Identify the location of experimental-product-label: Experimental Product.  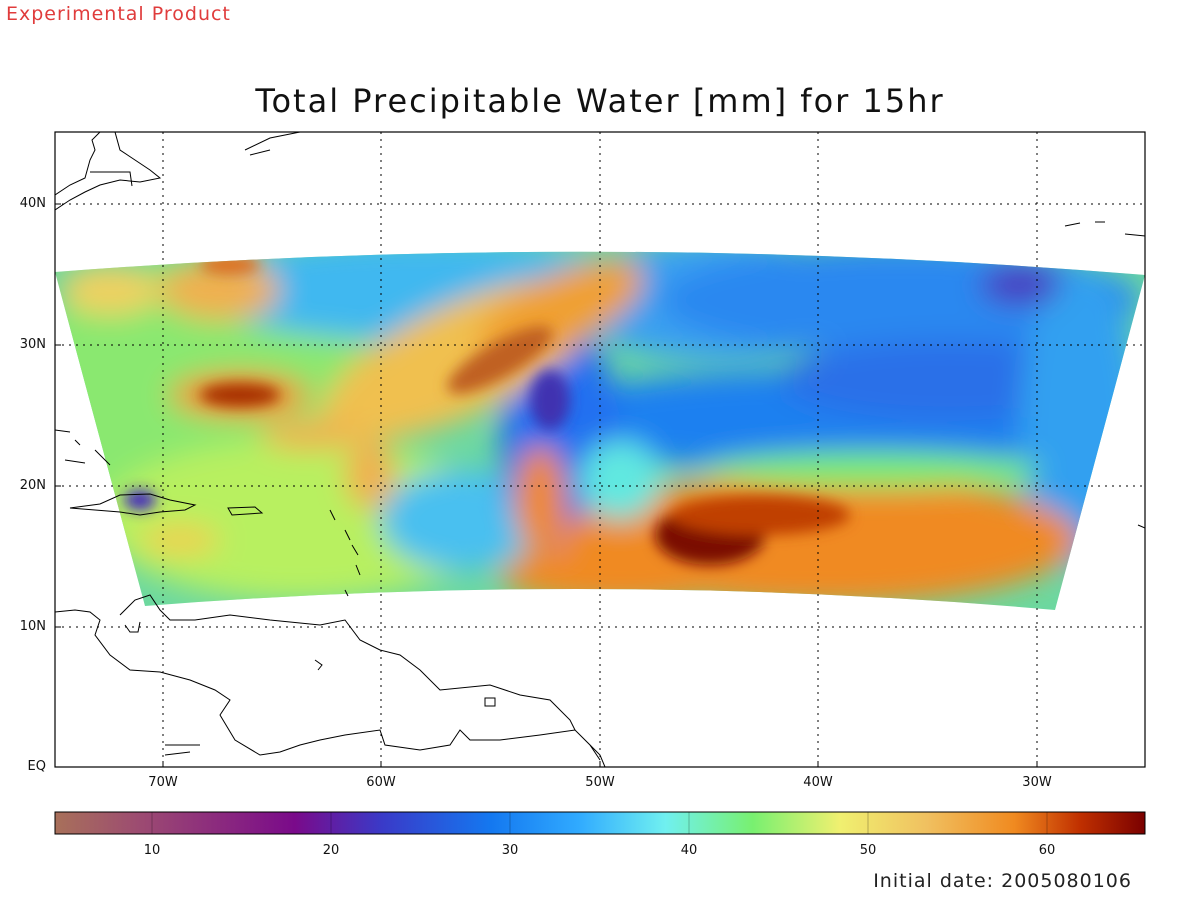
(118, 14).